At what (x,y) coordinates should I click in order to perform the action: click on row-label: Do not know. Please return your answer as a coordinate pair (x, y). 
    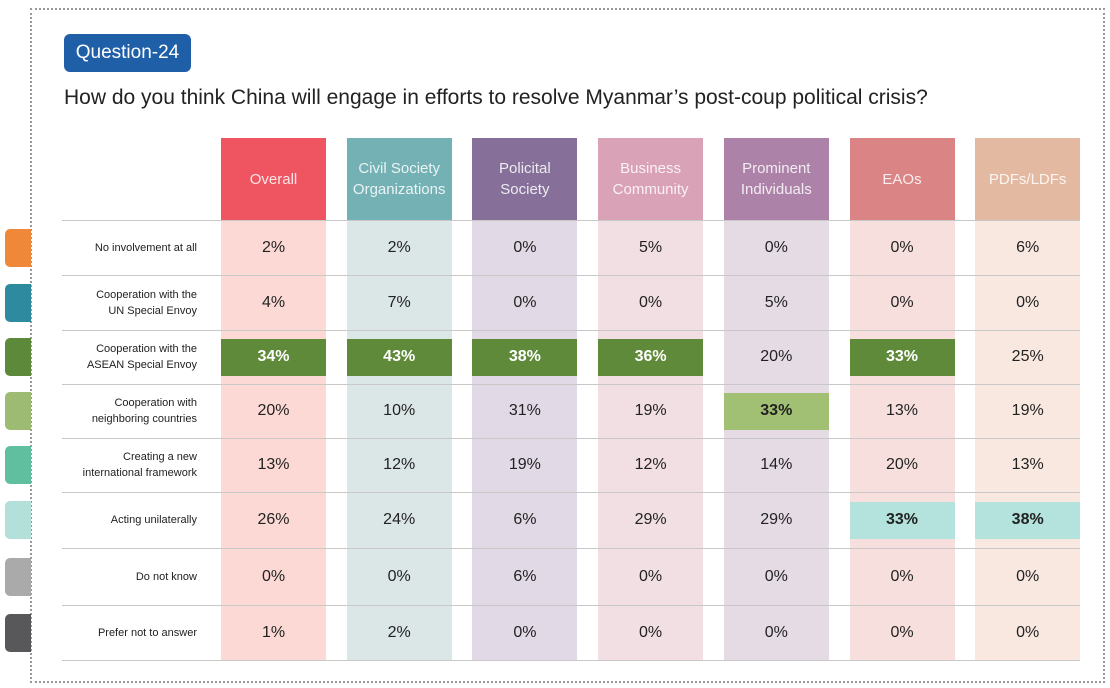
    Looking at the image, I should click on (166, 576).